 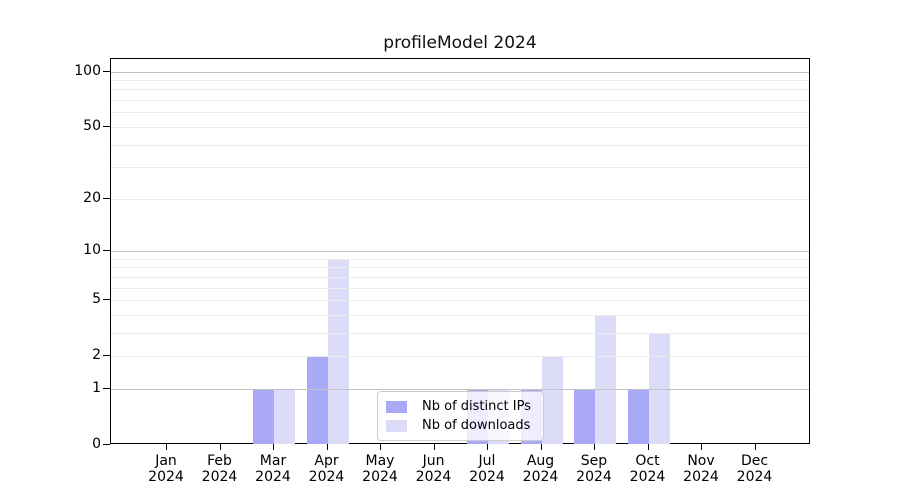 What do you see at coordinates (754, 469) in the screenshot?
I see `x-tick-label-dec: Dec 2024` at bounding box center [754, 469].